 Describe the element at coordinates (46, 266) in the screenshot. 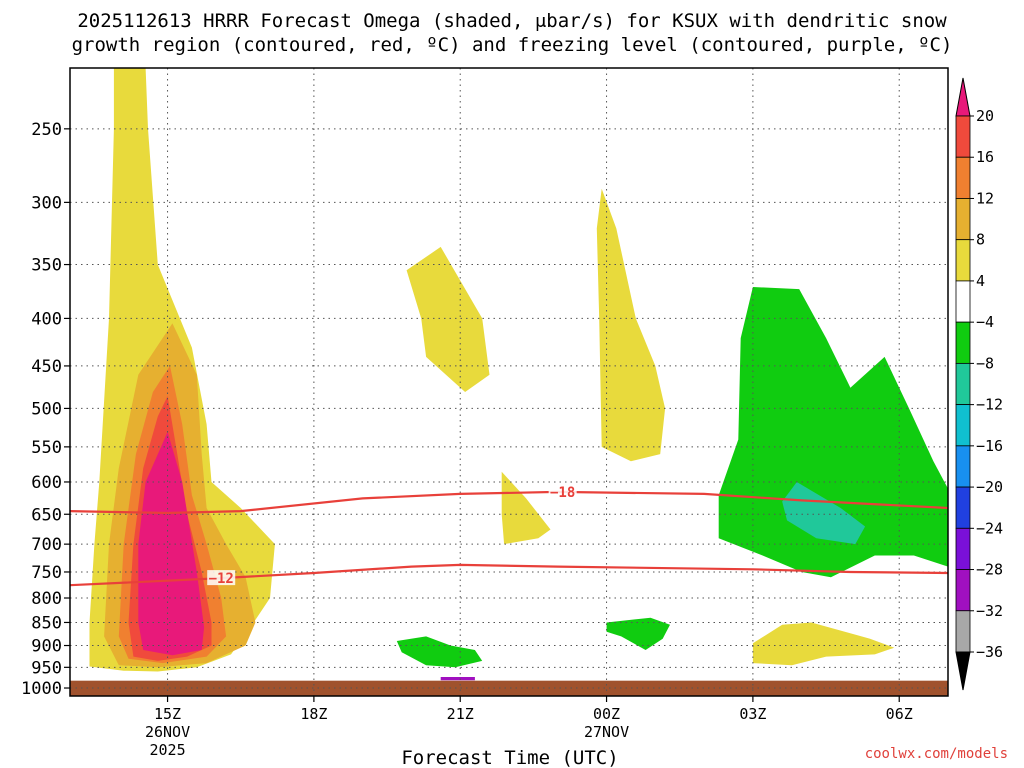

I see `y-tick-label-350: 350` at that location.